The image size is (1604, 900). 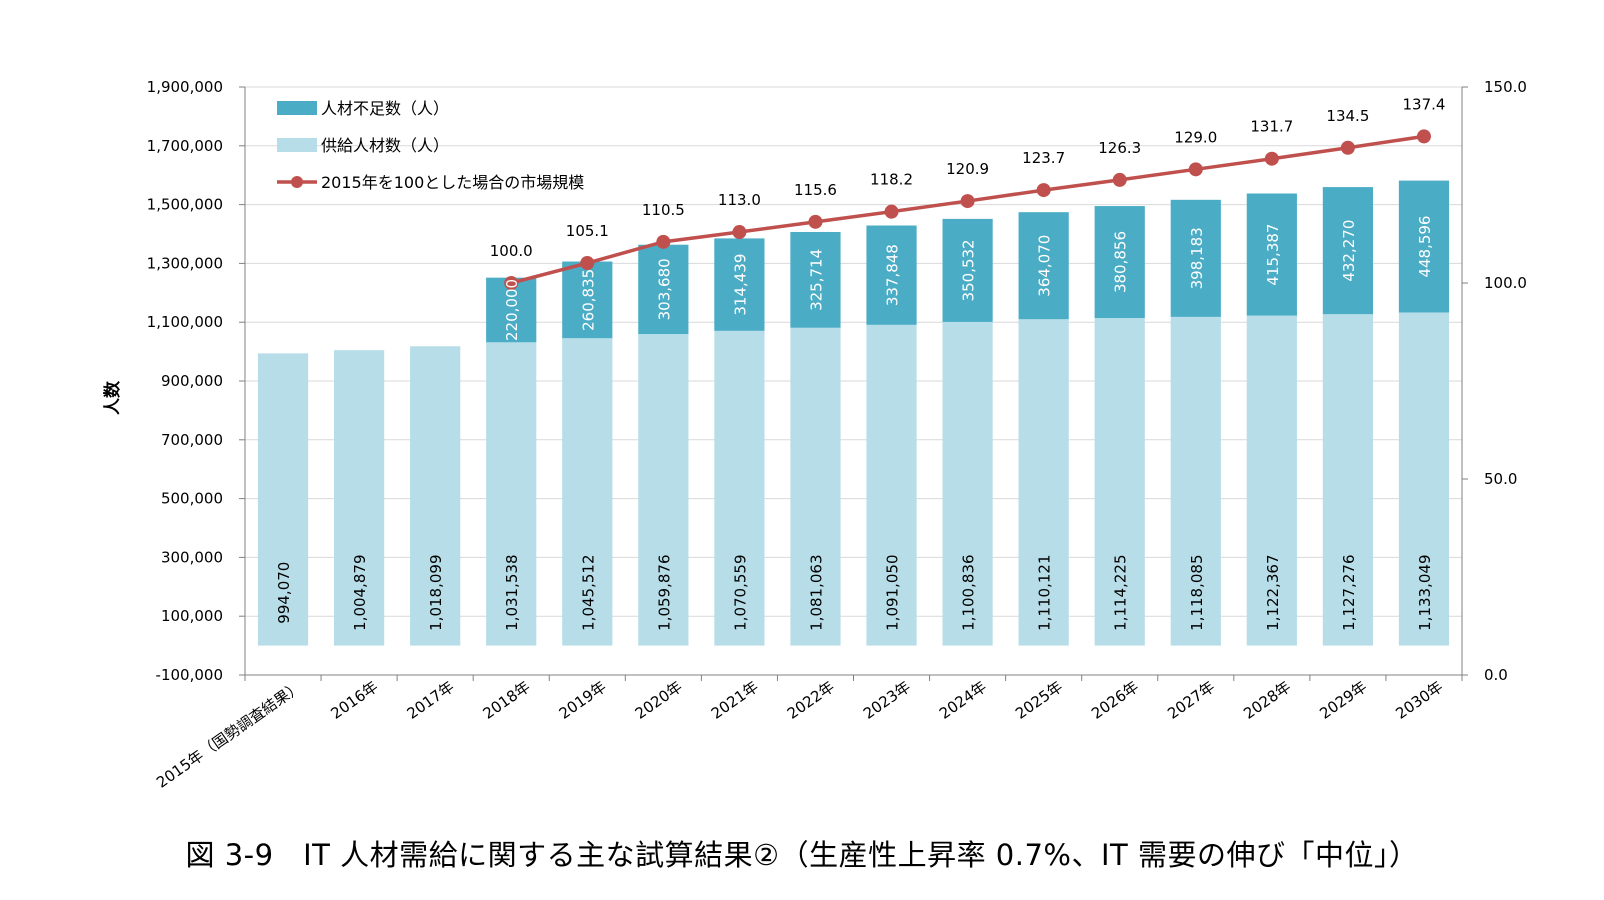 What do you see at coordinates (512, 593) in the screenshot?
I see `supply-value-label: 1,031,538` at bounding box center [512, 593].